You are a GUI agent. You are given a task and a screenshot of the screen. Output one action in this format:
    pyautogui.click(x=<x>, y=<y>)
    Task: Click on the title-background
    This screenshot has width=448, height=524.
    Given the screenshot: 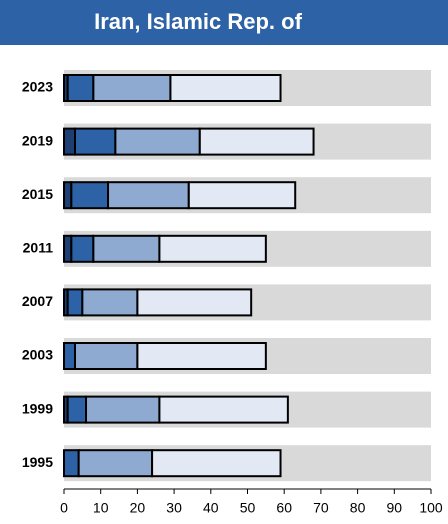 What is the action you would take?
    pyautogui.click(x=224, y=22)
    